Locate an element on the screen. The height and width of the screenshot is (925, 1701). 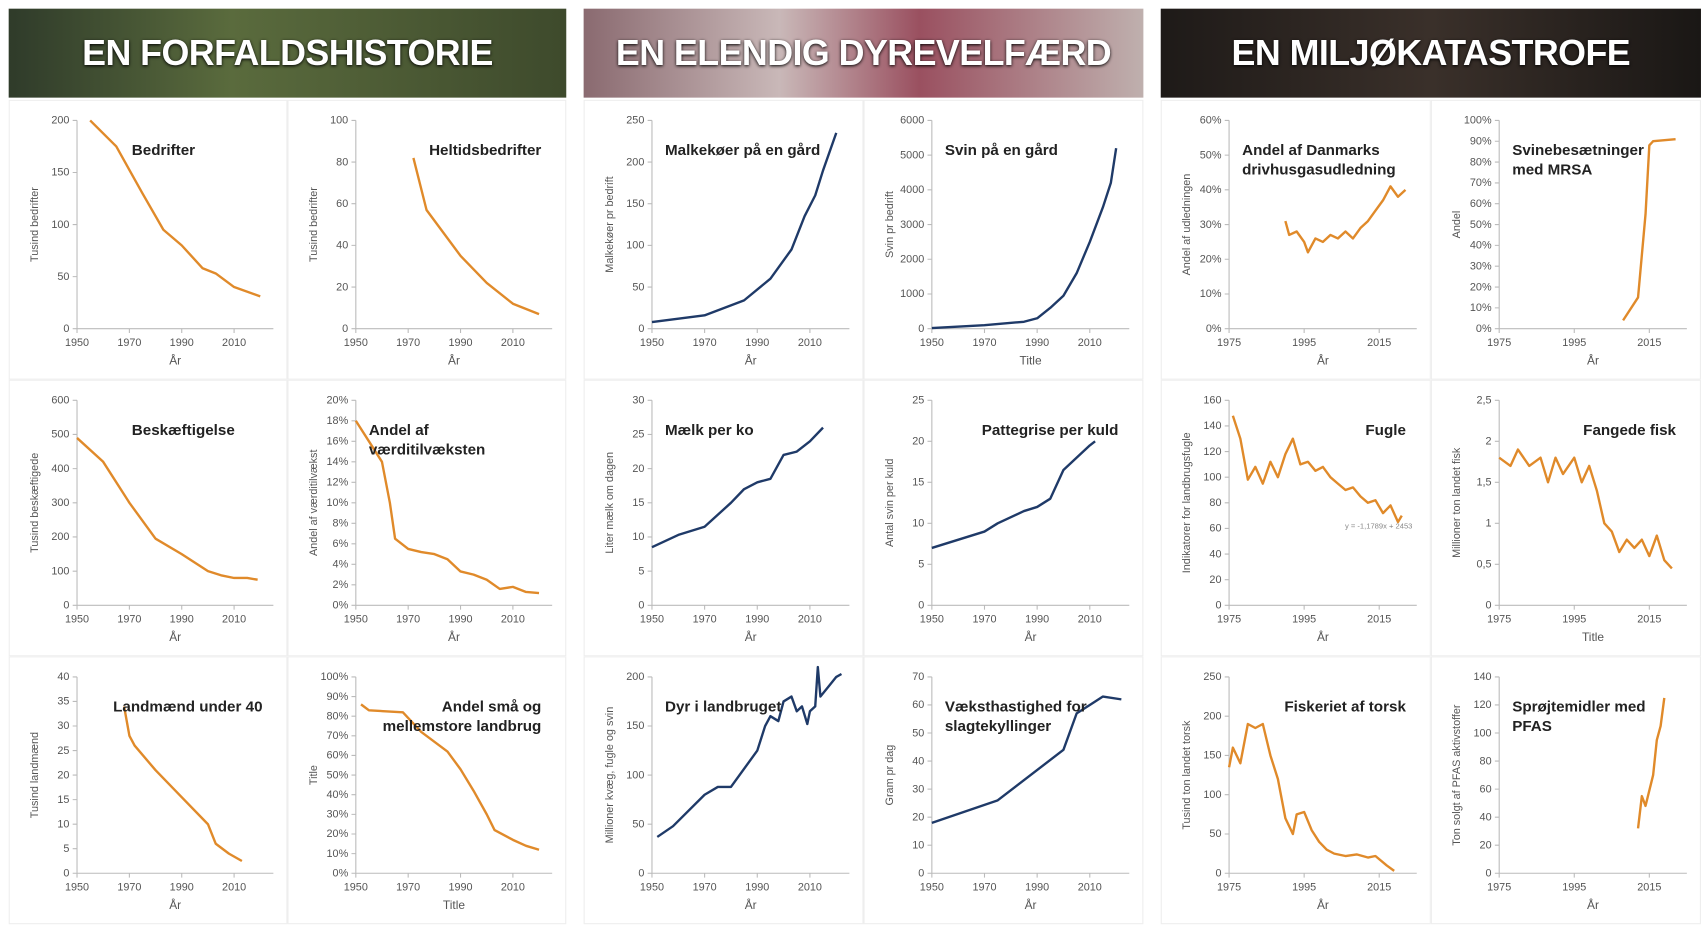
y-tick-label: 400 is located at coordinates (60, 469).